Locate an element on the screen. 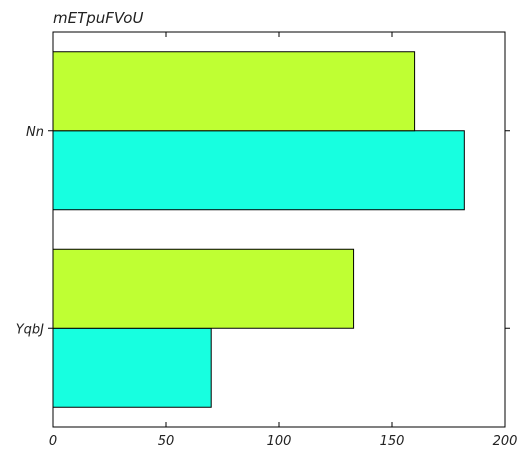 The image size is (528, 462). x-tick-label: 150 is located at coordinates (392, 441).